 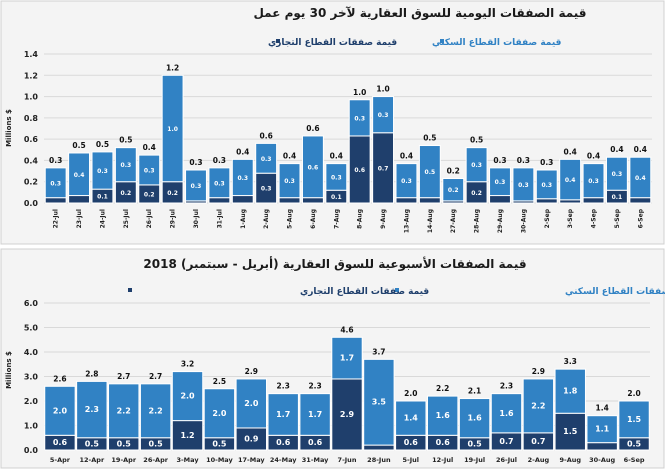 I want to click on legend-residential: قيمة صفقات القطاع السكني, so click(x=530, y=292).